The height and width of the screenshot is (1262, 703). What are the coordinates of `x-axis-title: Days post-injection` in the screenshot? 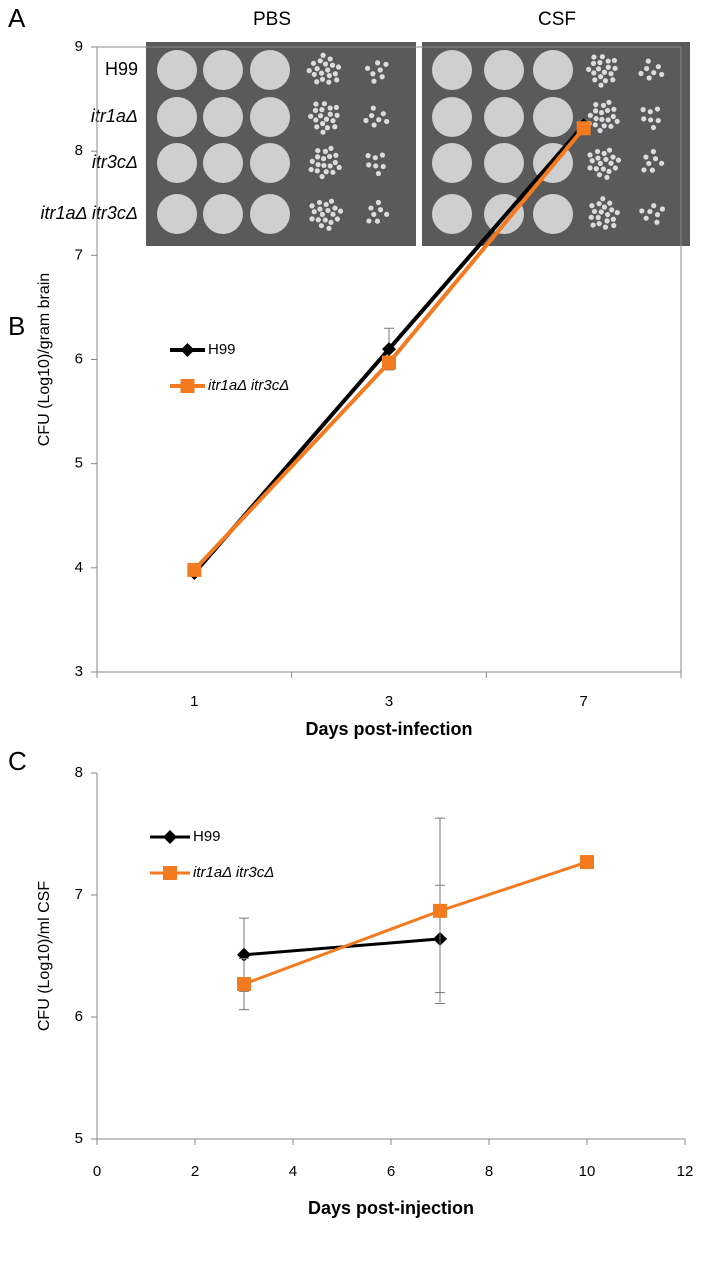 It's located at (391, 1208).